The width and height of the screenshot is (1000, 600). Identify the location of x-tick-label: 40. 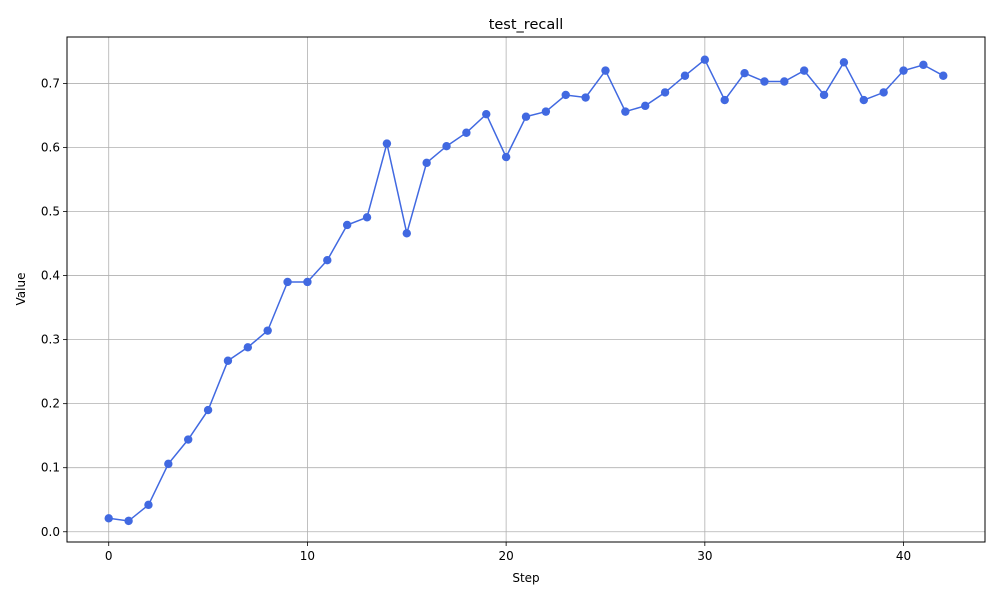
(903, 556).